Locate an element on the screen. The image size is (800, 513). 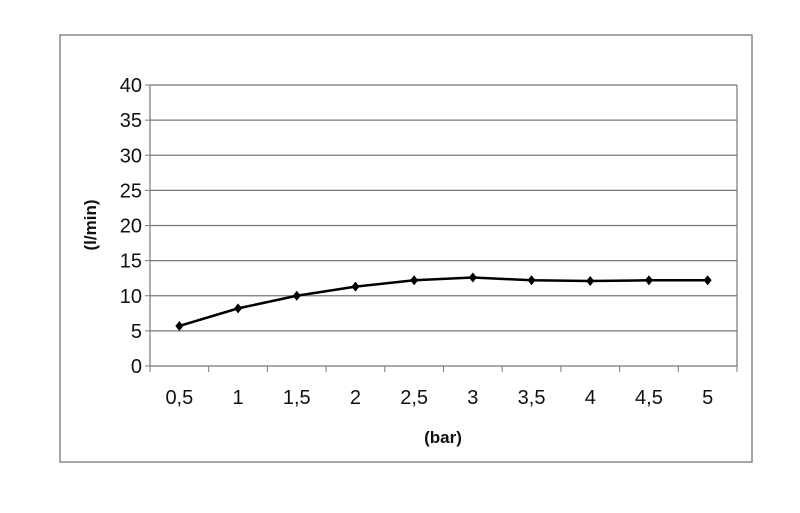
y-axis-label: (l/min) is located at coordinates (90, 225).